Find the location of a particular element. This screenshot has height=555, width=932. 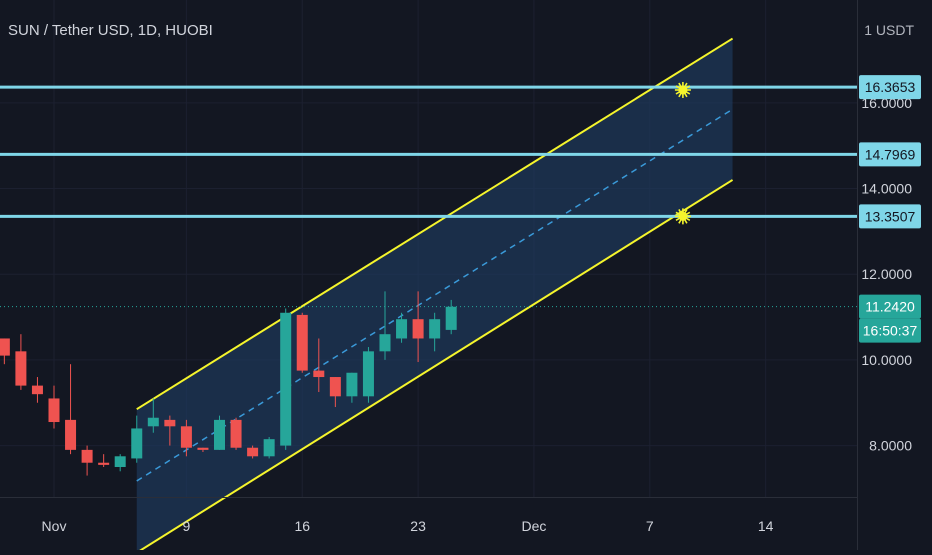

currency-label: 1 USDT is located at coordinates (889, 30).